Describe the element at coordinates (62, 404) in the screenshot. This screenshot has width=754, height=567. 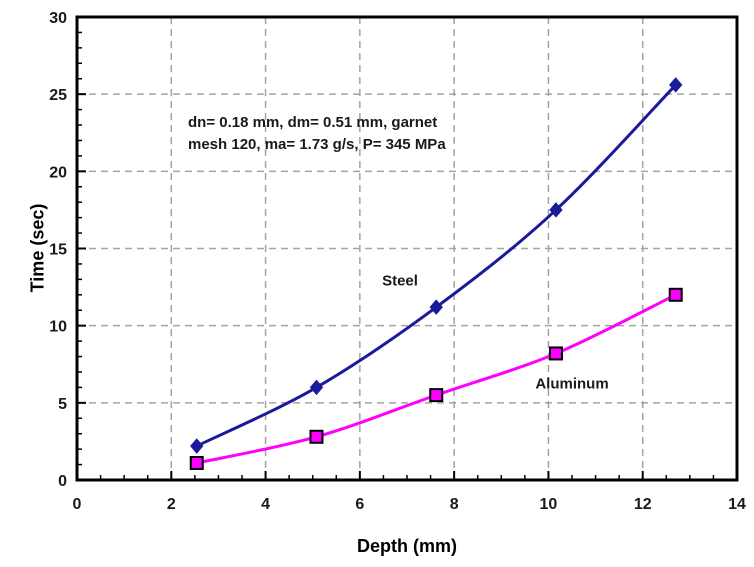
I see `y-tick-label: 5` at that location.